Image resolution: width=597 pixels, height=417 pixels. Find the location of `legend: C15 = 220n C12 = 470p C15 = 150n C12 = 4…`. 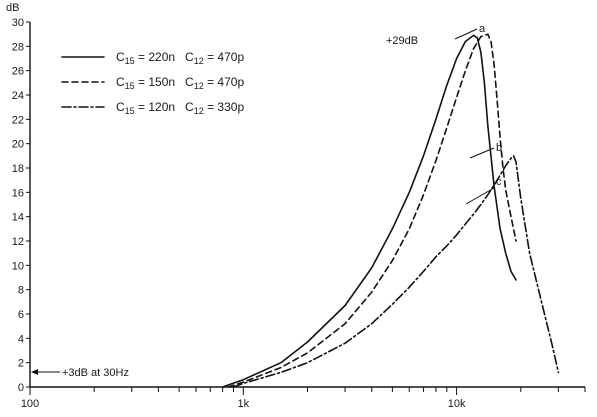

legend: C15 = 220n C12 = 470p C15 = 150n C12 = 4… is located at coordinates (152, 83).